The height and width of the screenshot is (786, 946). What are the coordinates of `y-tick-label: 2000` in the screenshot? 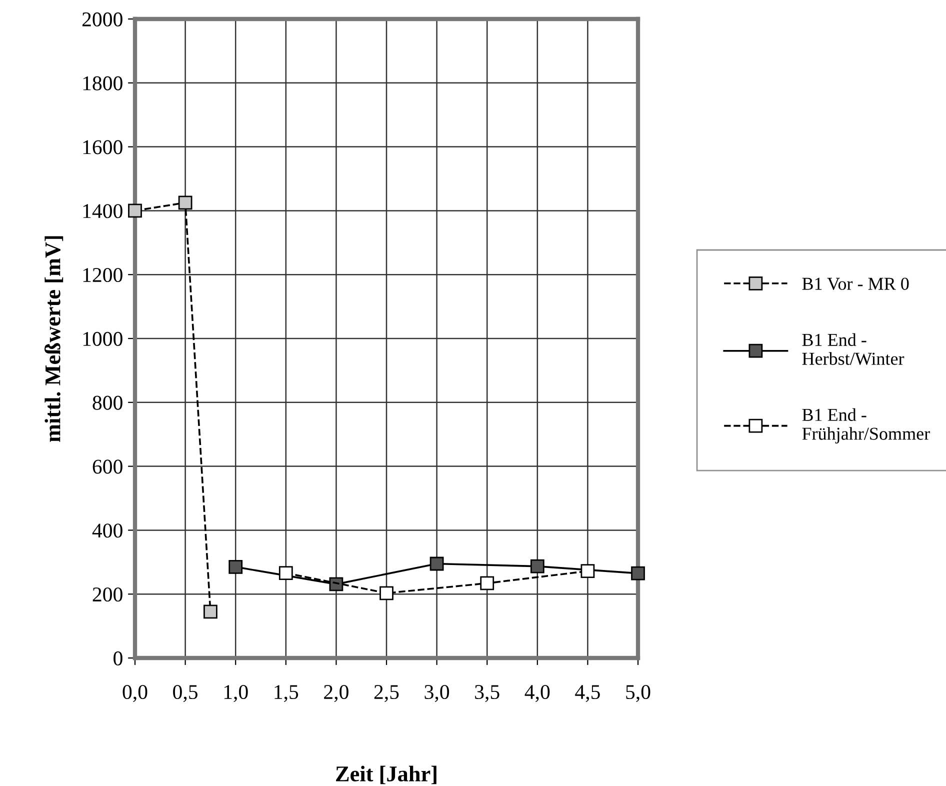 It's located at (102, 19).